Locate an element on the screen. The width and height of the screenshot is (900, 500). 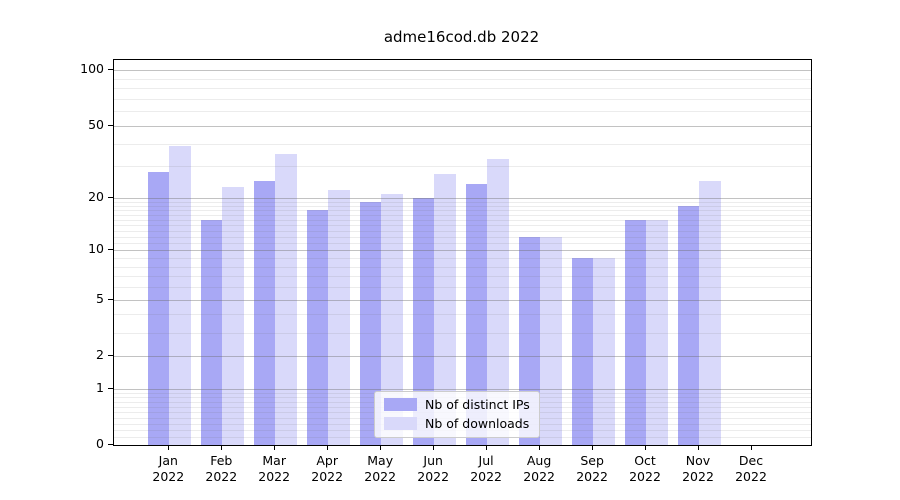
x-tick-label-feb: Feb 2022 is located at coordinates (221, 468).